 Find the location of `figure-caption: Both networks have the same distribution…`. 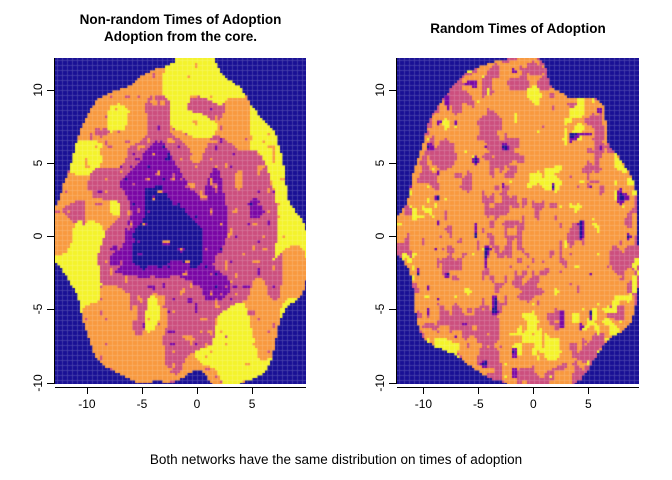

figure-caption: Both networks have the same distribution… is located at coordinates (336, 459).